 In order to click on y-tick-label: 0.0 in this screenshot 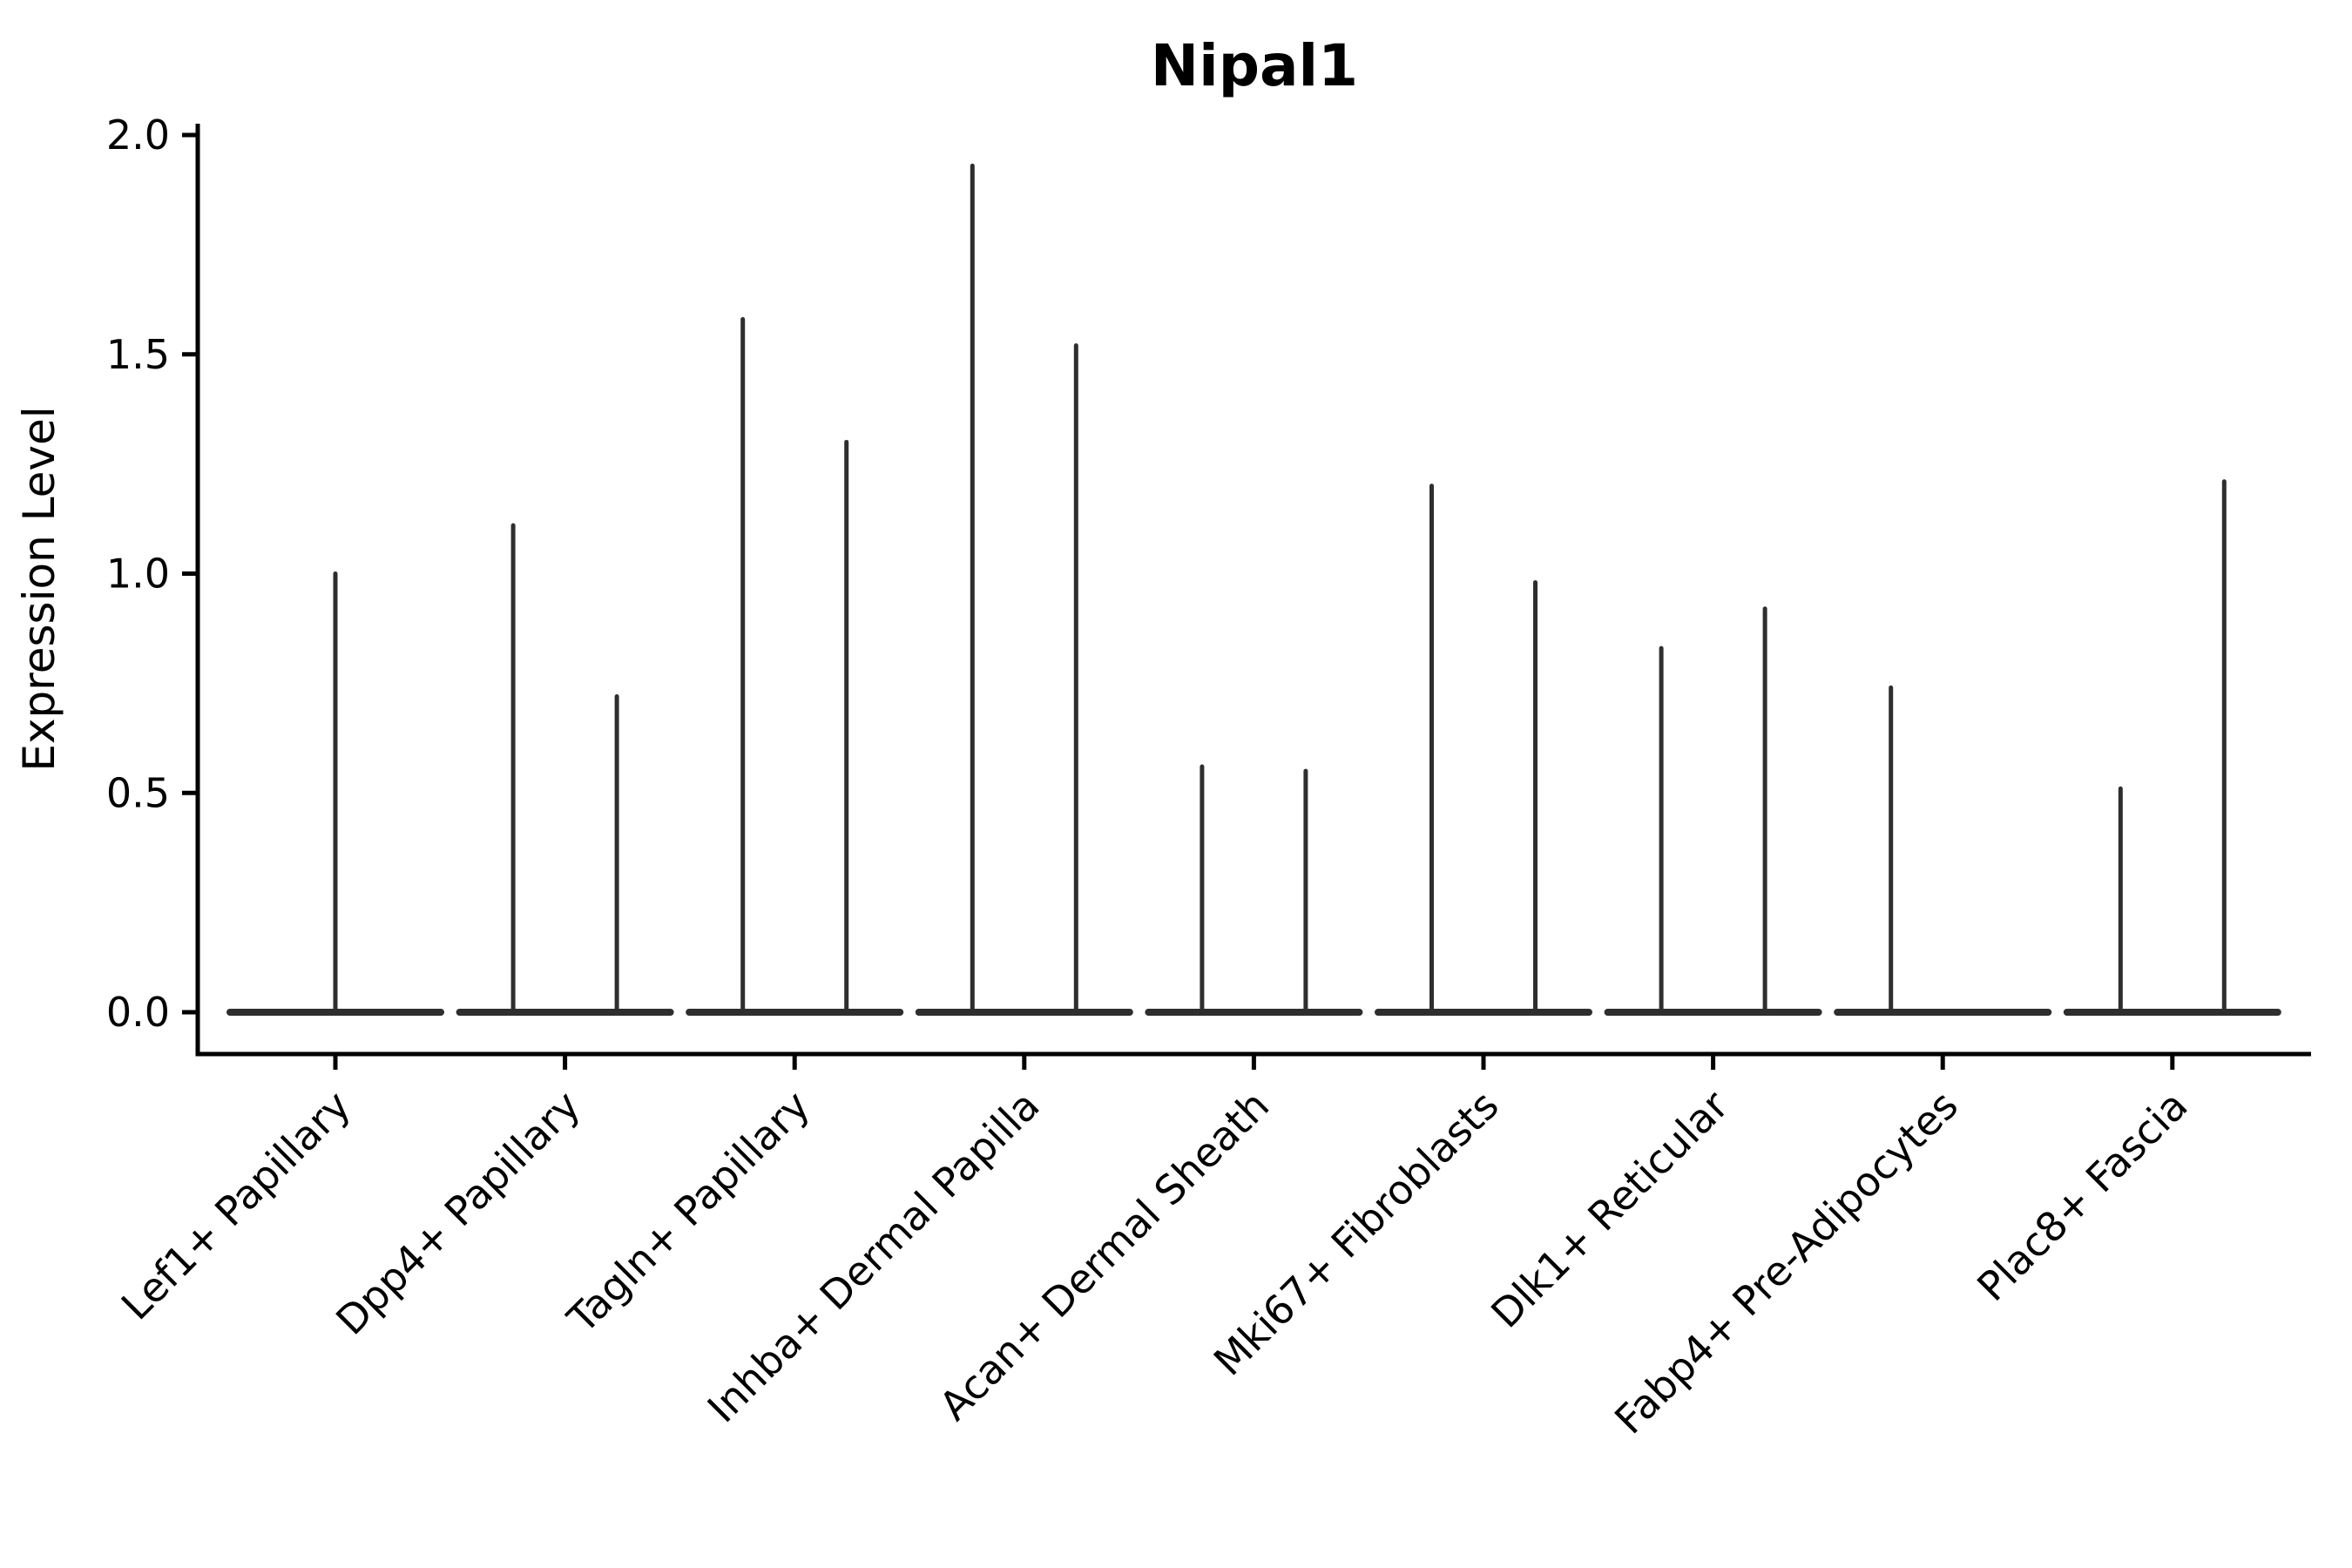, I will do `click(138, 1013)`.